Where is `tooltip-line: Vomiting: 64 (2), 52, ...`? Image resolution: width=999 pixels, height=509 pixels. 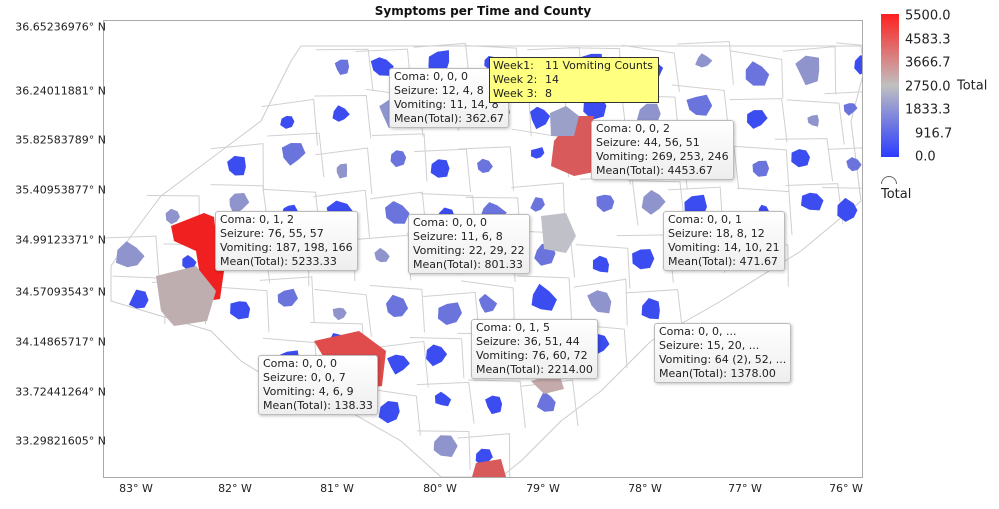 tooltip-line: Vomiting: 64 (2), 52, ... is located at coordinates (723, 359).